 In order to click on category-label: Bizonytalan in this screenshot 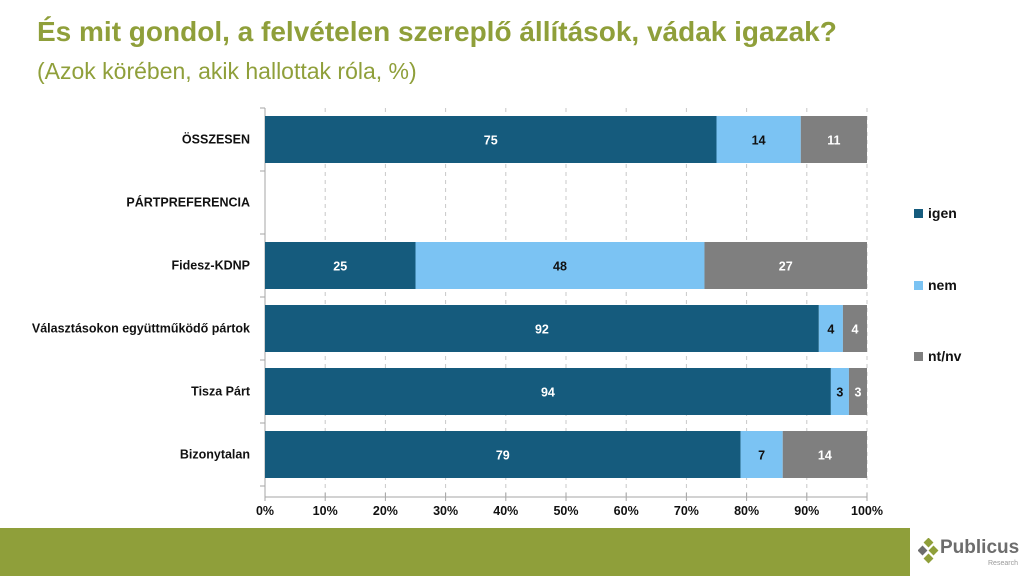, I will do `click(215, 455)`.